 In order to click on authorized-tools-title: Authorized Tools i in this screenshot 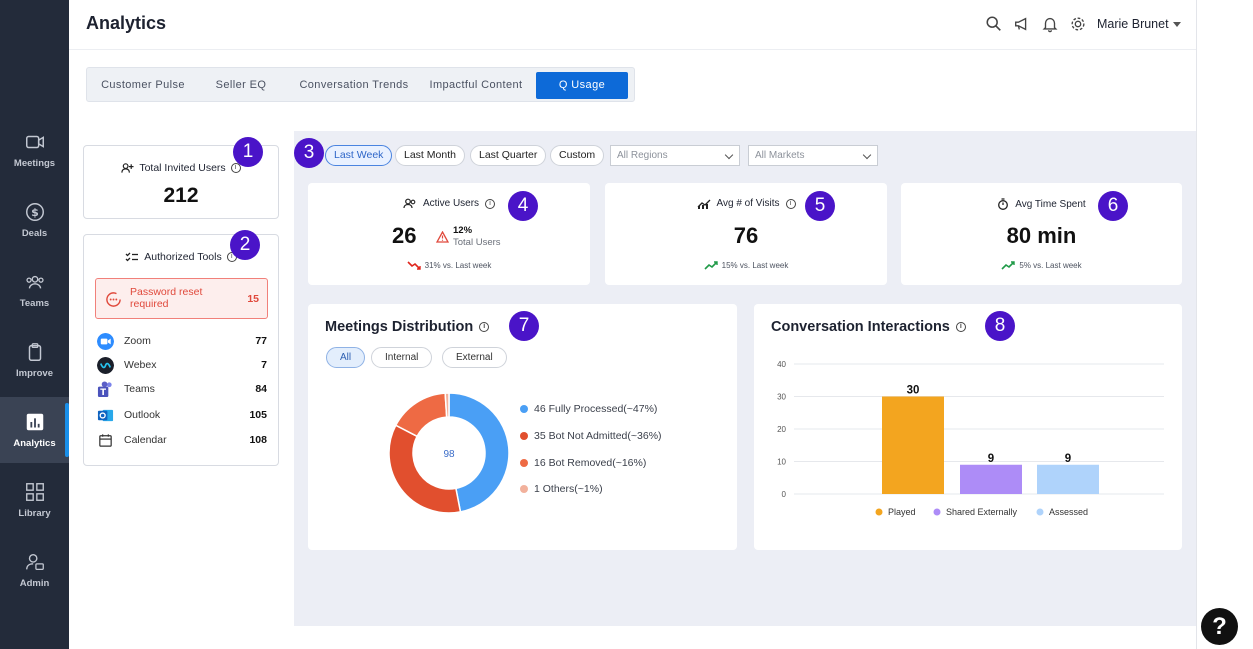, I will do `click(181, 257)`.